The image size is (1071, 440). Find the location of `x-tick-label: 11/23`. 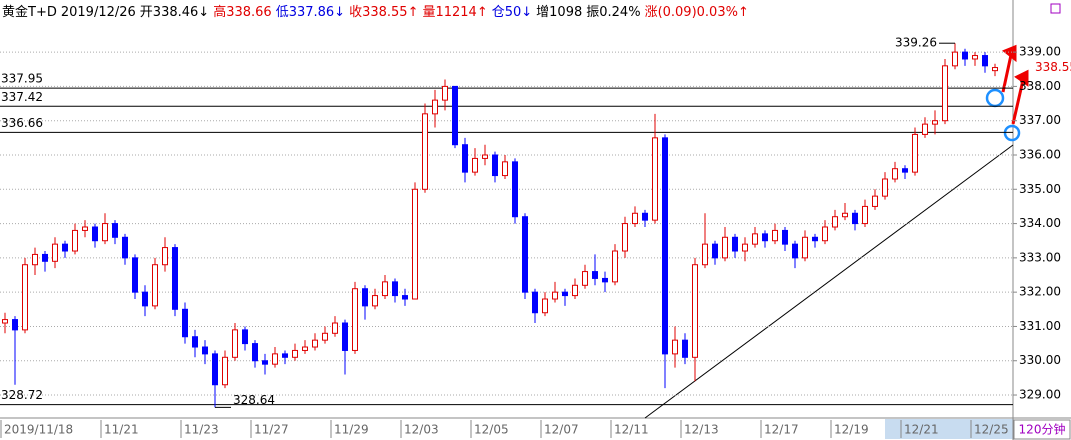

x-tick-label: 11/23 is located at coordinates (201, 430).